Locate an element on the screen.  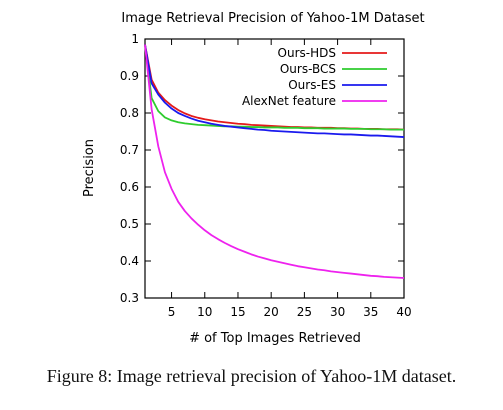
x-tick-label: 20 is located at coordinates (271, 312).